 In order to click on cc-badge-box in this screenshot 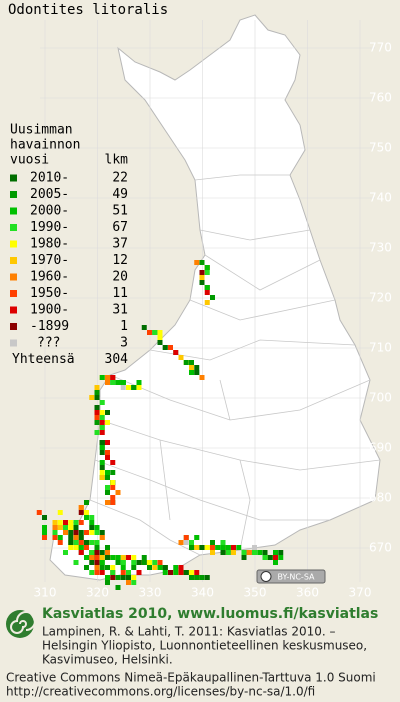, I will do `click(291, 576)`.